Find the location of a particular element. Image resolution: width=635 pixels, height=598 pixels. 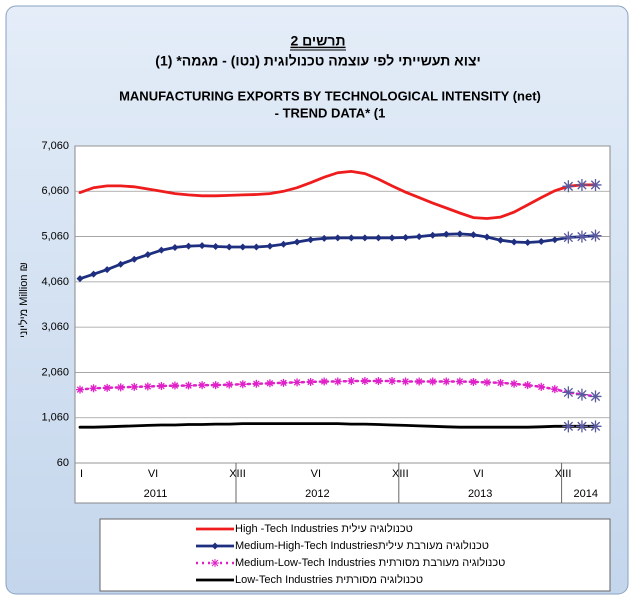

y-tick-label: 7,060 is located at coordinates (55, 146).